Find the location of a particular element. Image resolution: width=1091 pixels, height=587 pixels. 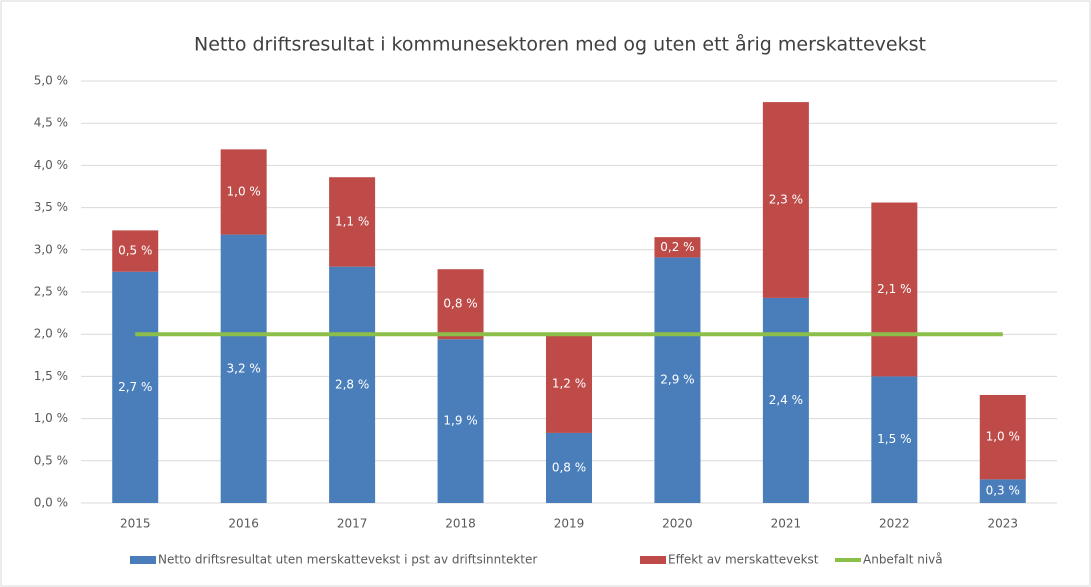

y-tick-label: 5,0 % is located at coordinates (51, 81).